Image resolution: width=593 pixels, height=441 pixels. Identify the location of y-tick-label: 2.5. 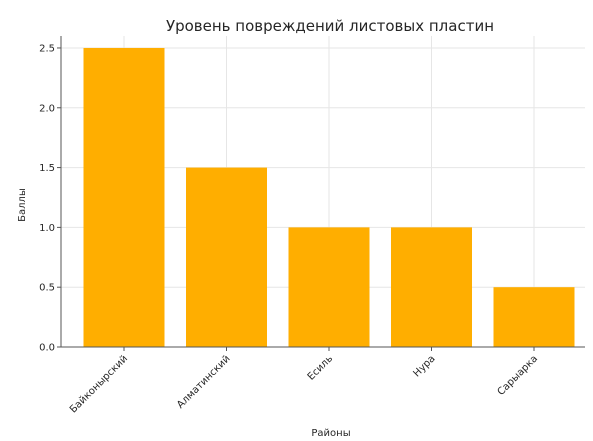
(47, 48).